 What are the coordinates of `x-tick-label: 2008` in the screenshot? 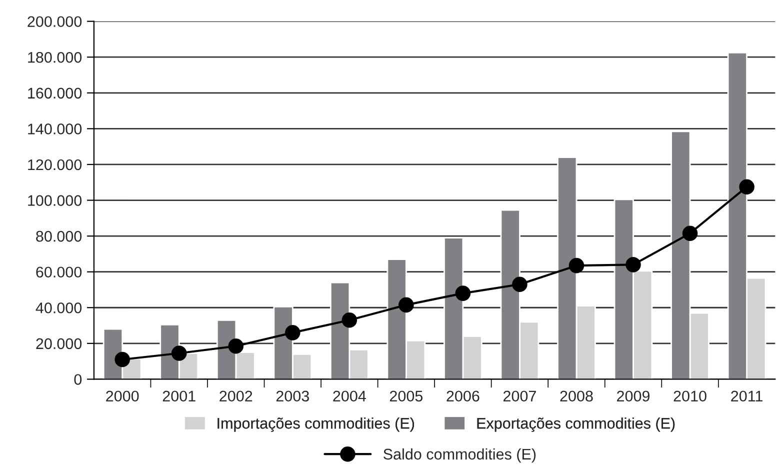 It's located at (576, 396).